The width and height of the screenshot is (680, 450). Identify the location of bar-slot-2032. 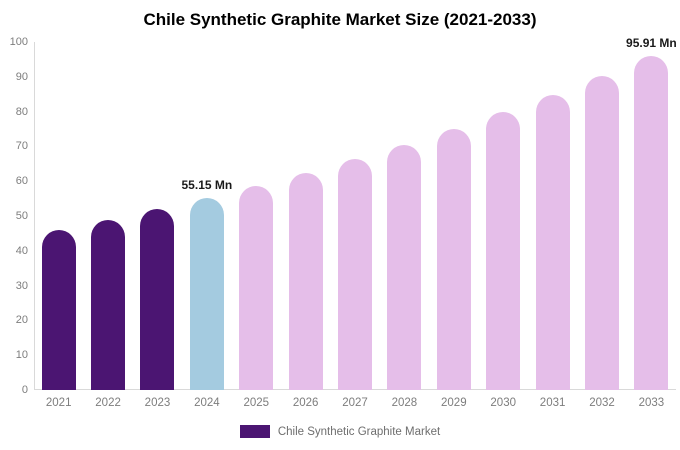
(601, 216).